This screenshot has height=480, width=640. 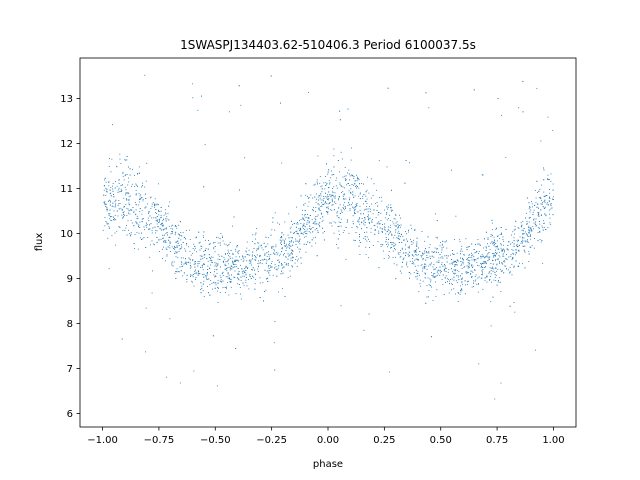 I want to click on x-axis-label: phase, so click(x=328, y=464).